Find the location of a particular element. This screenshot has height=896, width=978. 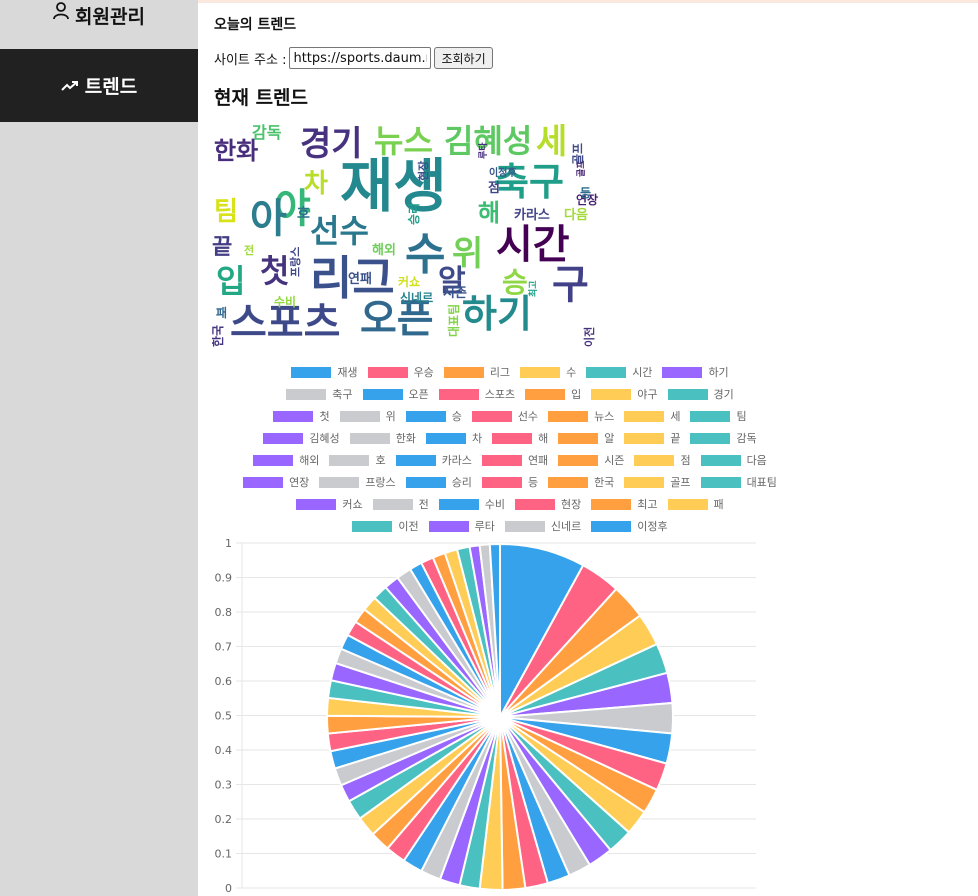

legend-label: 현장 is located at coordinates (571, 504).